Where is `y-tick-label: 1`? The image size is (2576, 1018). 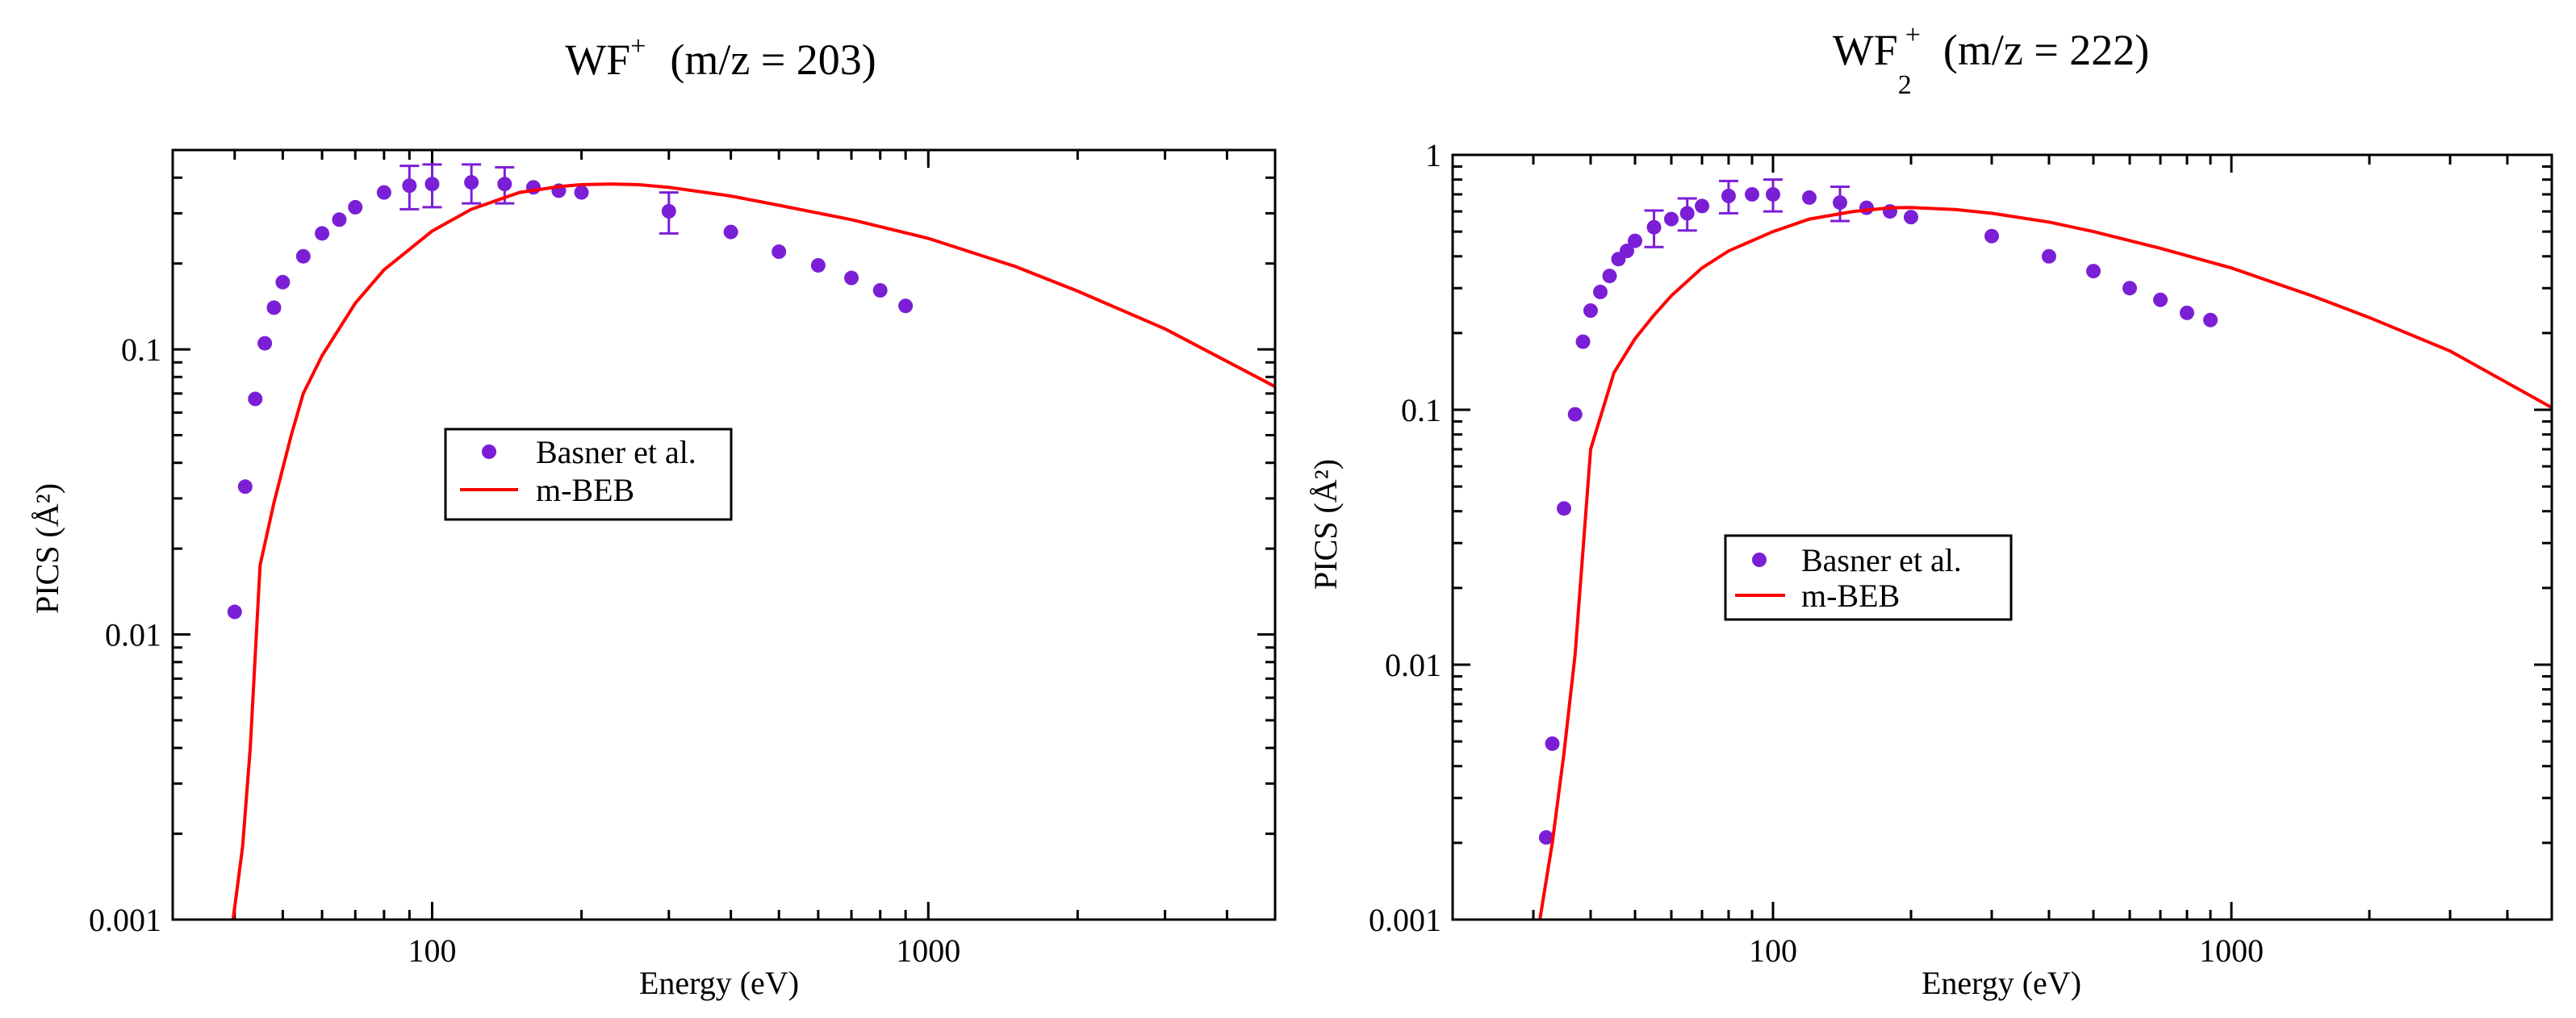 y-tick-label: 1 is located at coordinates (1433, 155).